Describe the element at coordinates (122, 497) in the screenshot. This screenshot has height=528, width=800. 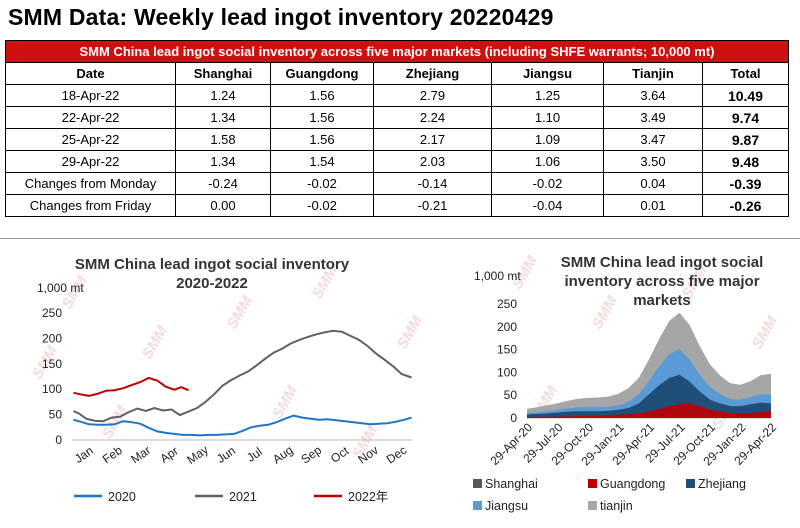
I see `left-legend-label: 2020` at that location.